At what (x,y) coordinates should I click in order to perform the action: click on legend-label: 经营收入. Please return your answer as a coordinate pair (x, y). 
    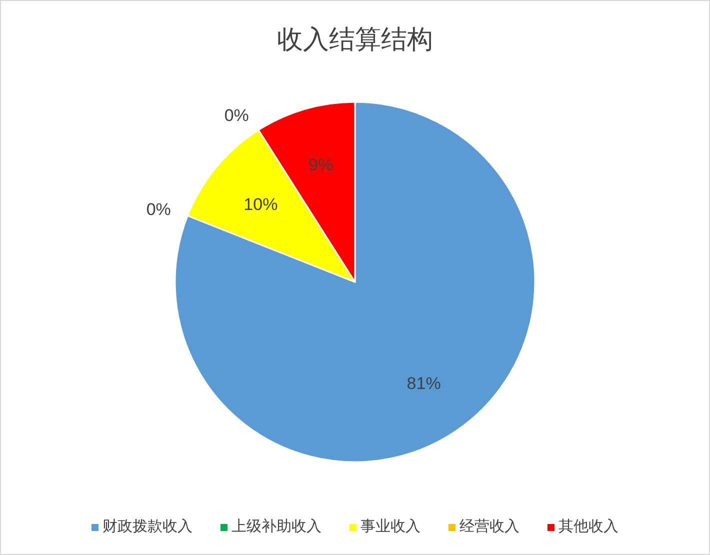
    Looking at the image, I should click on (490, 526).